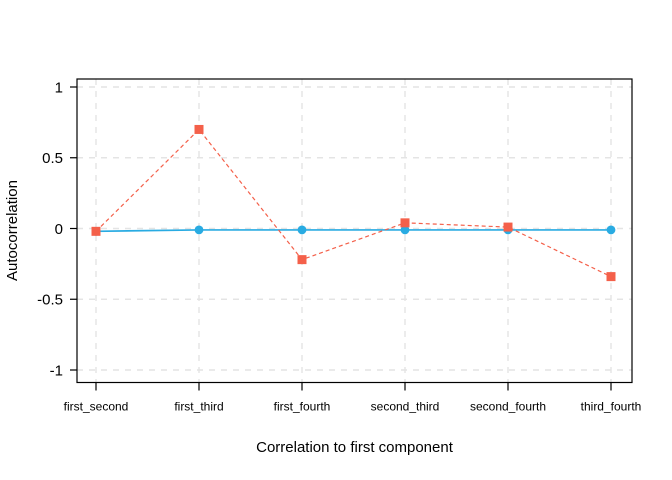 This screenshot has width=672, height=480. Describe the element at coordinates (302, 407) in the screenshot. I see `x-tick-label: first_fourth` at that location.